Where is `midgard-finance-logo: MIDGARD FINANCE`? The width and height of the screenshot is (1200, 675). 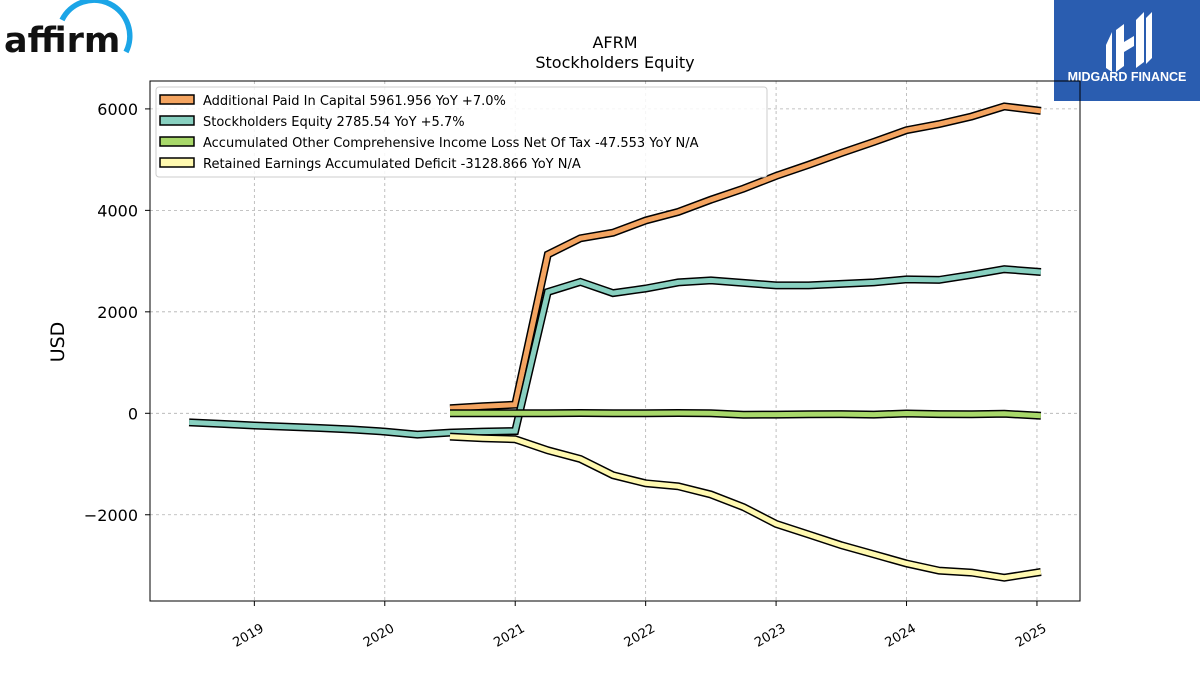 midgard-finance-logo: MIDGARD FINANCE is located at coordinates (1127, 50).